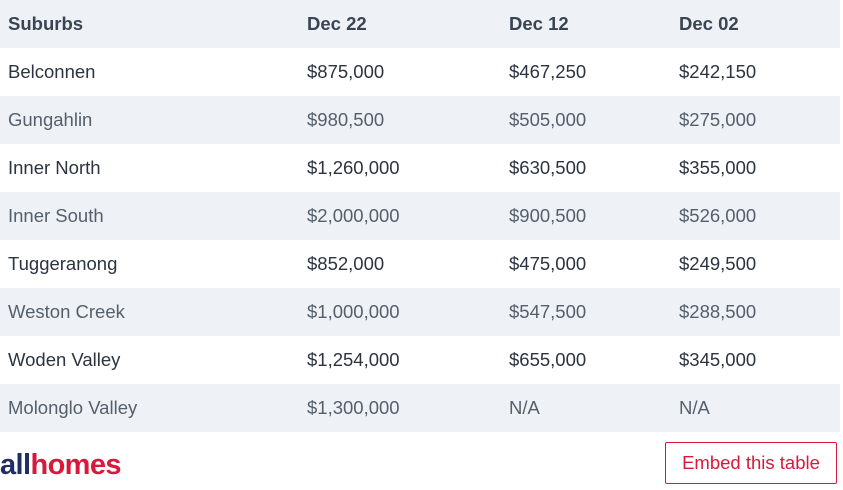 This screenshot has width=843, height=490. What do you see at coordinates (718, 215) in the screenshot?
I see `price-cell: $526,000` at bounding box center [718, 215].